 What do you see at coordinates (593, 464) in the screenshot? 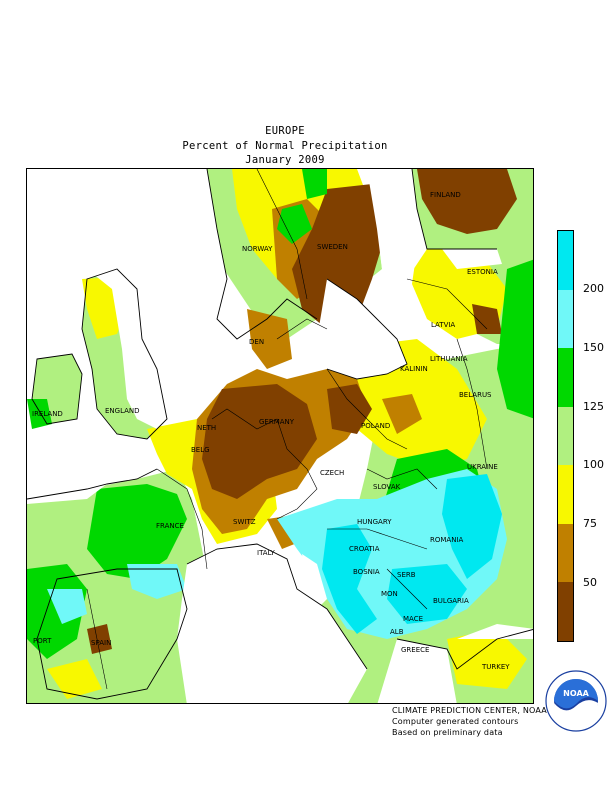
I see `legend-tick-100: 100` at bounding box center [593, 464].